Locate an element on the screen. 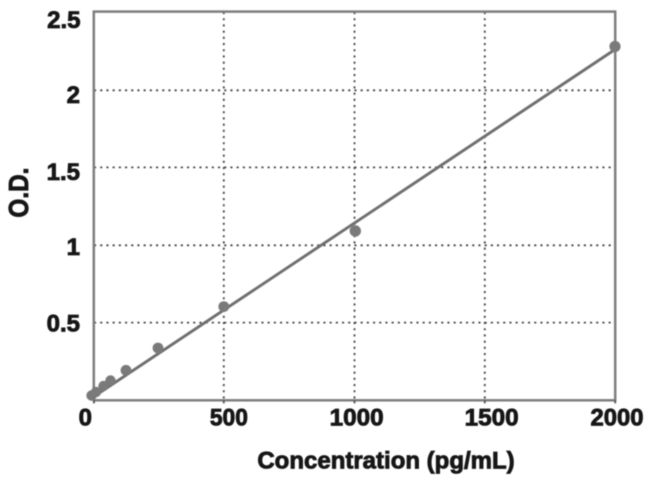 The height and width of the screenshot is (485, 650). svg-text: 0 is located at coordinates (85, 418).